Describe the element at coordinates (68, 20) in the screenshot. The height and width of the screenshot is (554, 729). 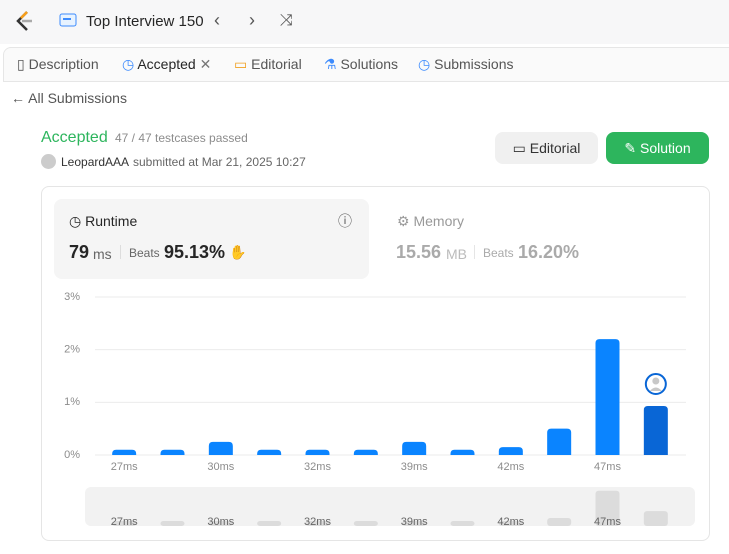
I see `list-icon` at that location.